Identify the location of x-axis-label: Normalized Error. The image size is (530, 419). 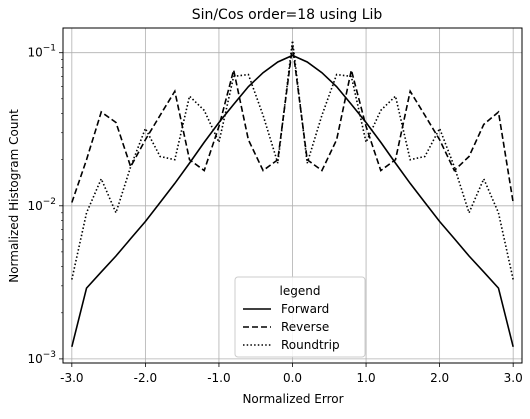
(292, 399).